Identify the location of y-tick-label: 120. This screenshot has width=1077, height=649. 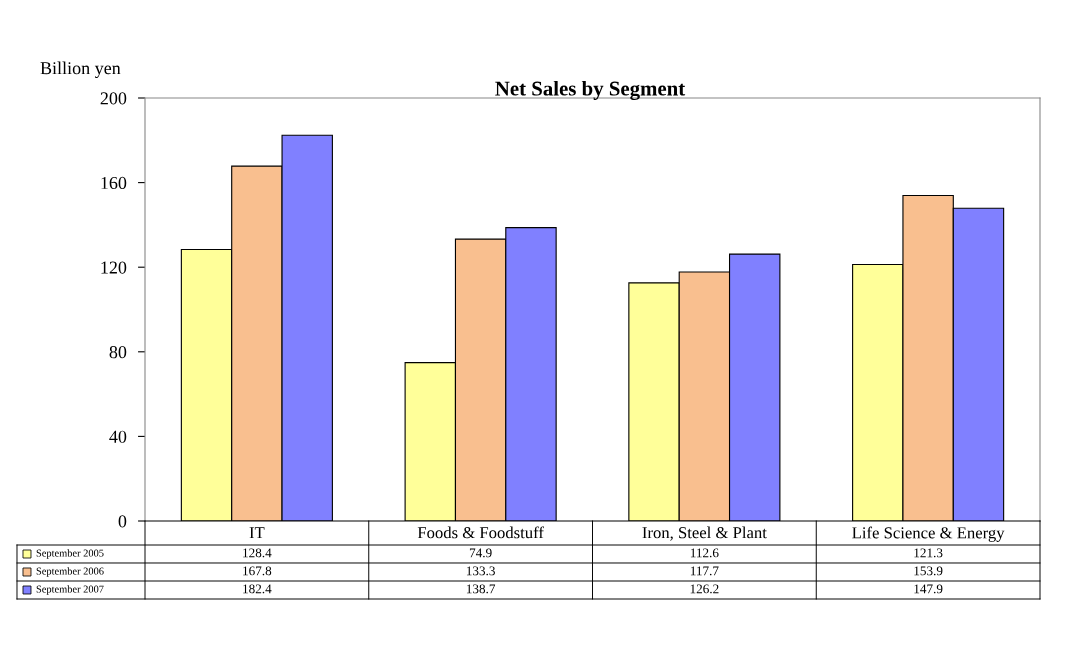
(114, 267).